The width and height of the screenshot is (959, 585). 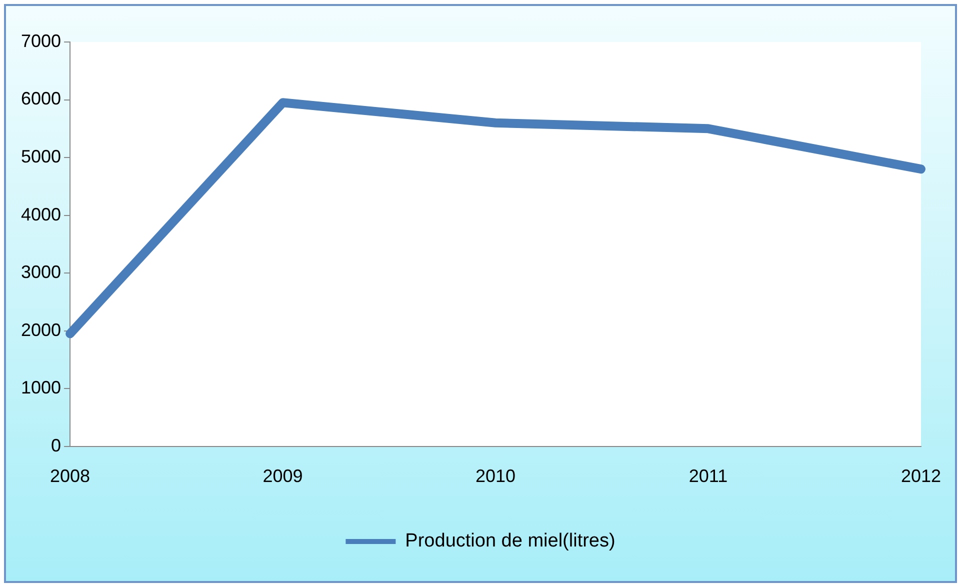 What do you see at coordinates (41, 272) in the screenshot?
I see `y-tick-label: 3000` at bounding box center [41, 272].